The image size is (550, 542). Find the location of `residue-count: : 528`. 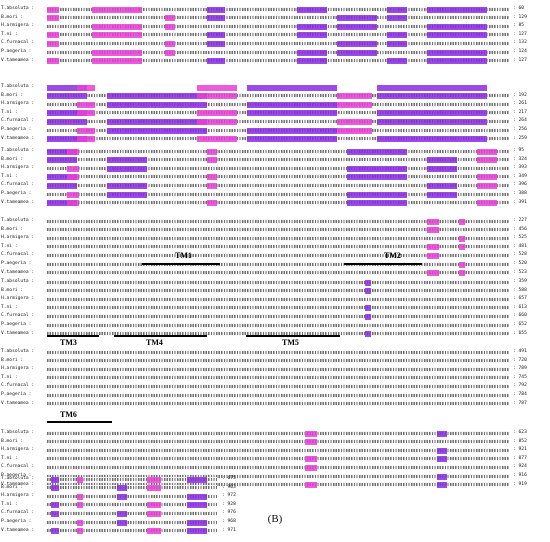

residue-count: : 528 is located at coordinates (520, 255).